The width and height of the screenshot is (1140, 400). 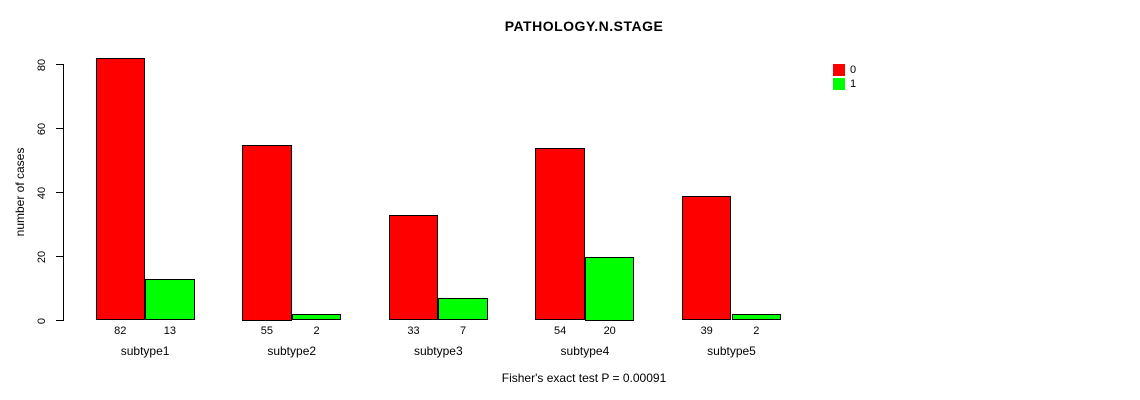 What do you see at coordinates (170, 299) in the screenshot?
I see `bar-series1-subtype1` at bounding box center [170, 299].